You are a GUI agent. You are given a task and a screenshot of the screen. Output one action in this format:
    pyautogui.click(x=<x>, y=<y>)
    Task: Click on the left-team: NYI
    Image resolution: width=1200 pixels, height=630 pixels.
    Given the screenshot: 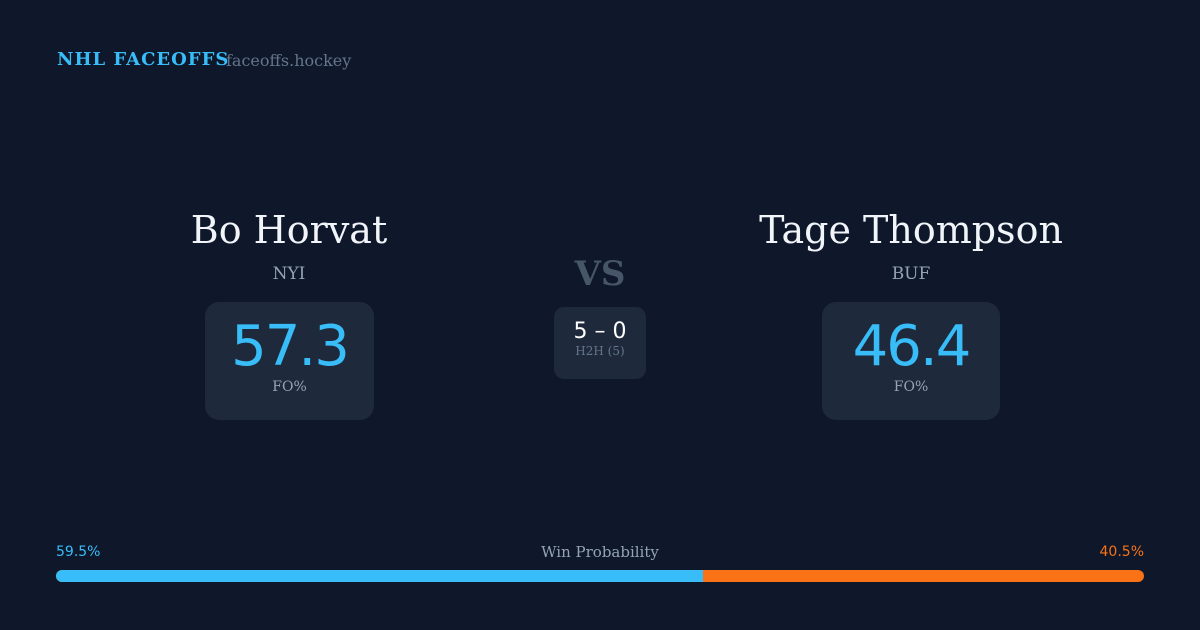 What is the action you would take?
    pyautogui.click(x=289, y=274)
    